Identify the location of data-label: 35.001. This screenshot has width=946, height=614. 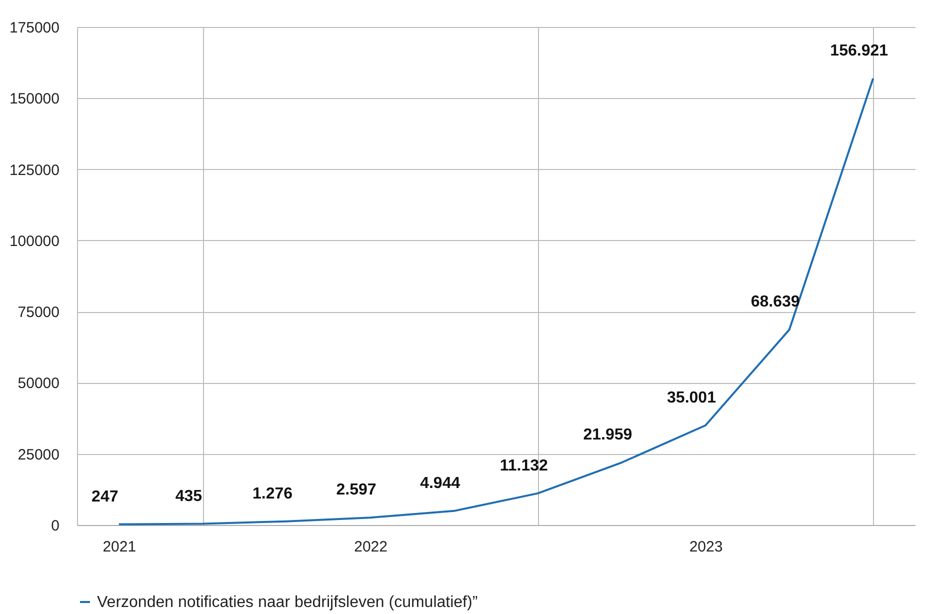
(691, 397).